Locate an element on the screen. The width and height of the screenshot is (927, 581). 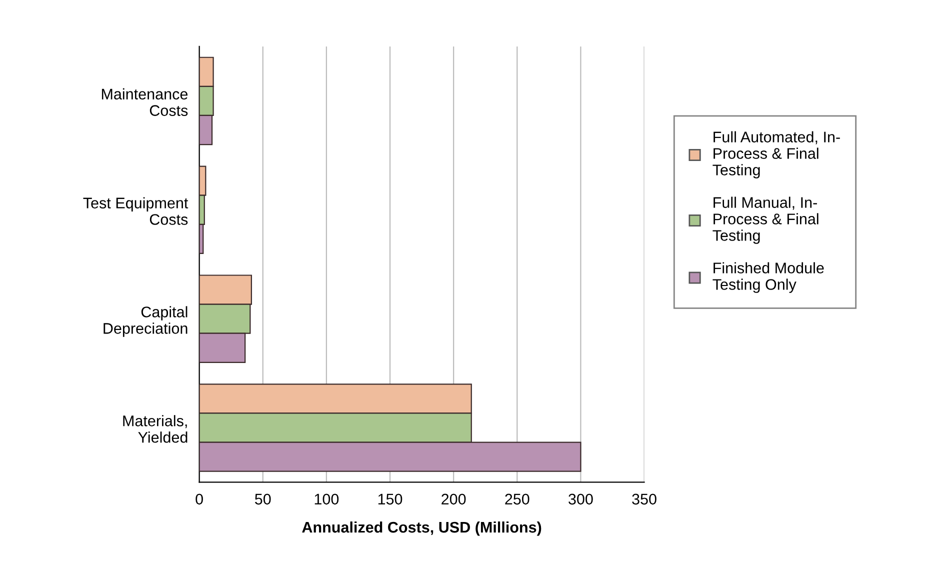
y-tick-label: Test Equipment Costs is located at coordinates (135, 211).